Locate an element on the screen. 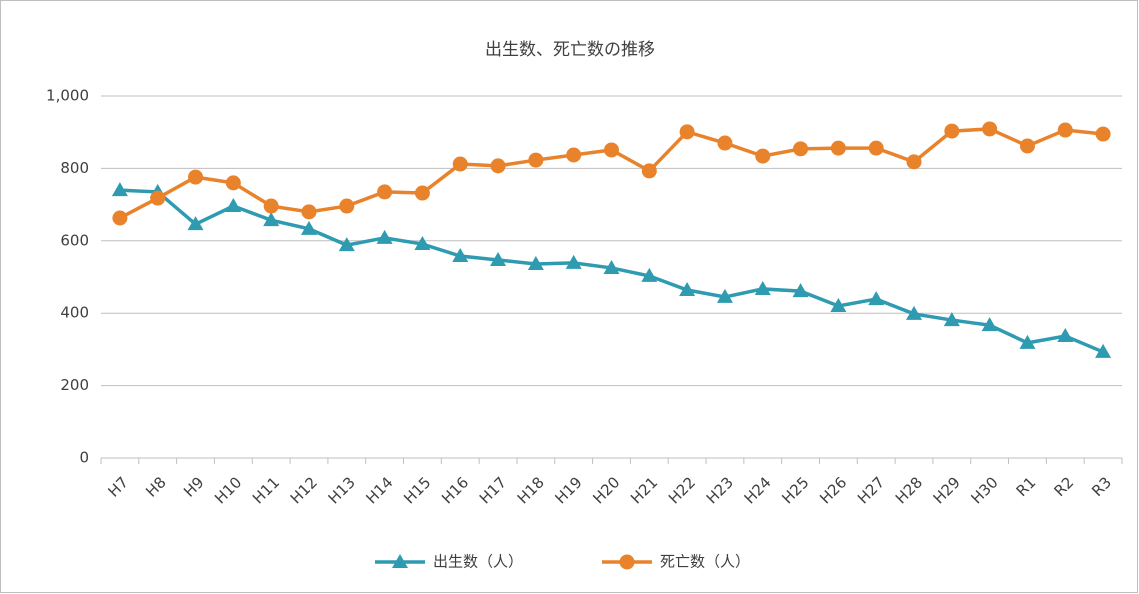 This screenshot has width=1139, height=594. y-tick-label: 600 is located at coordinates (74, 240).